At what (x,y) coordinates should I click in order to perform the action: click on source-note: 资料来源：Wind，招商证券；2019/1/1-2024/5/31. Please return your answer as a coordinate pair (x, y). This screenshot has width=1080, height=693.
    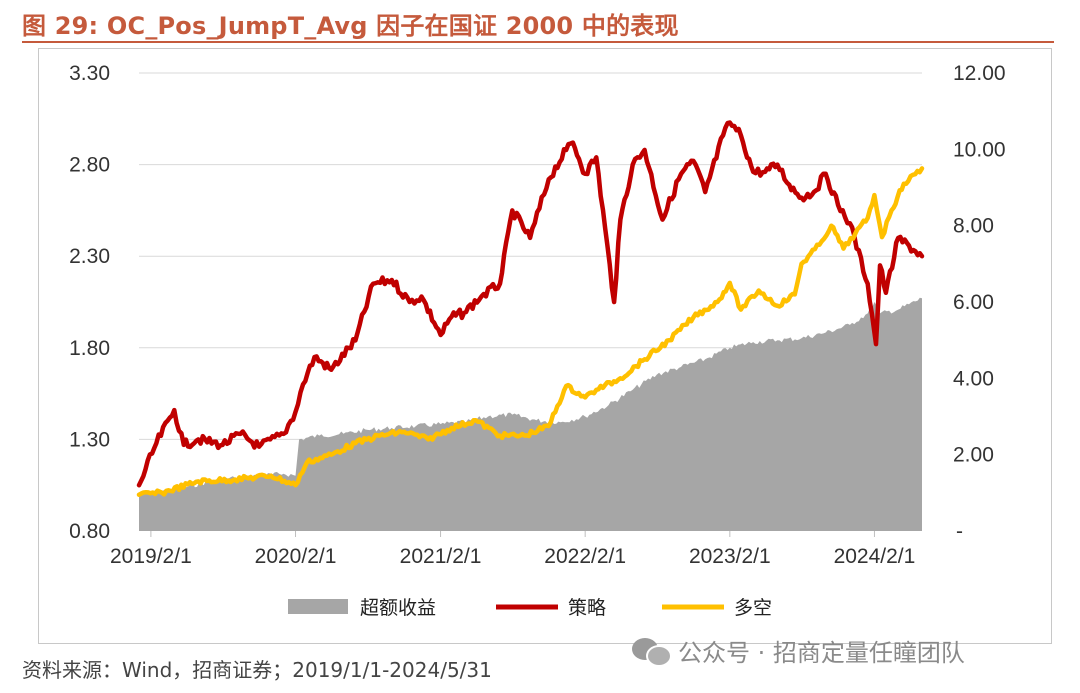
    Looking at the image, I should click on (257, 670).